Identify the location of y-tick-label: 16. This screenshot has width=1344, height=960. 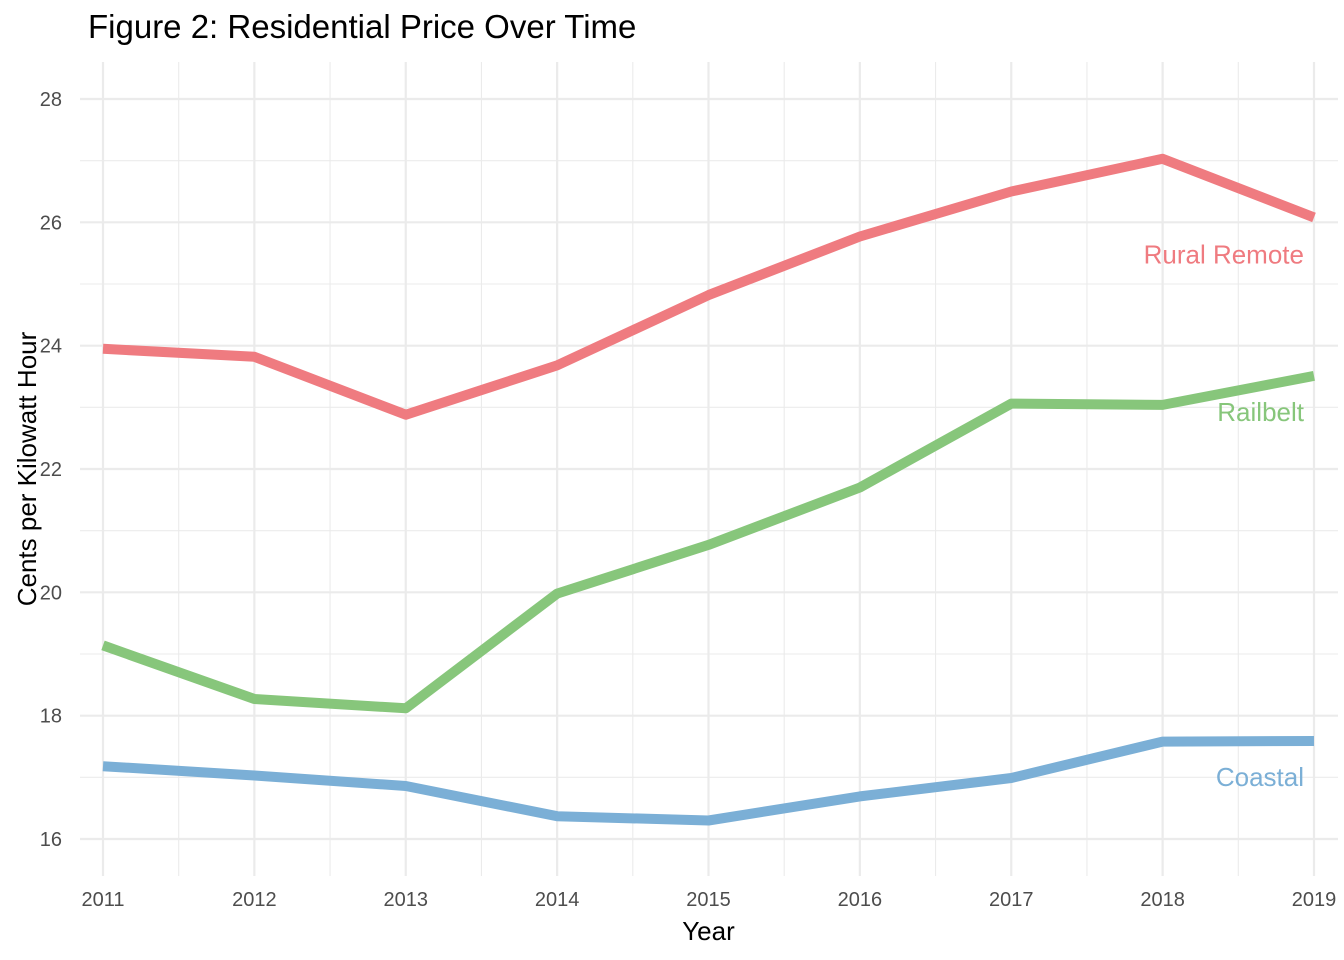
(51, 840).